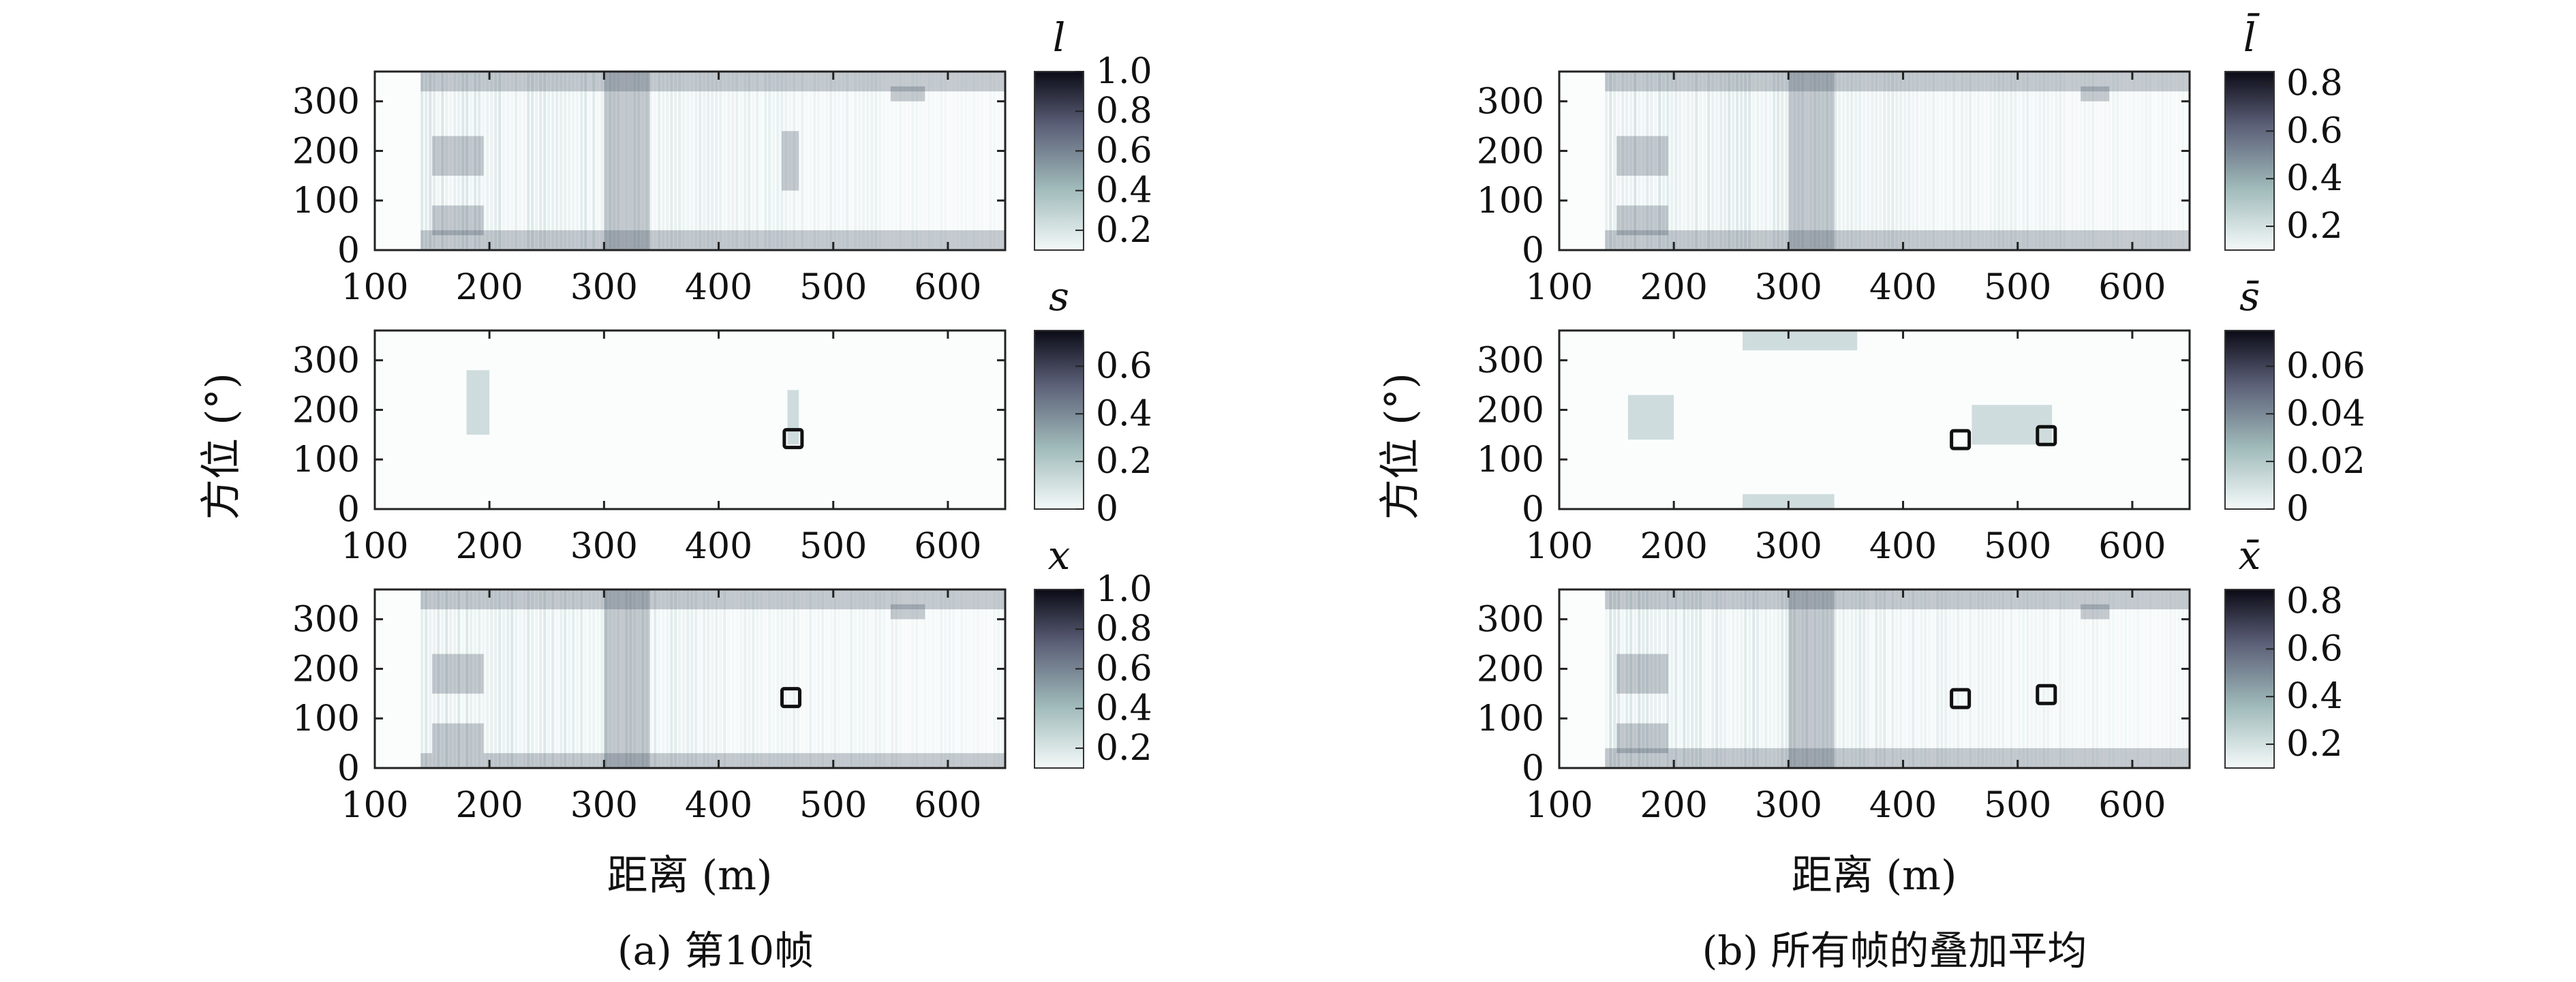 Image resolution: width=2576 pixels, height=982 pixels. What do you see at coordinates (1124, 231) in the screenshot?
I see `colorbar-tick-label: 0.2` at bounding box center [1124, 231].